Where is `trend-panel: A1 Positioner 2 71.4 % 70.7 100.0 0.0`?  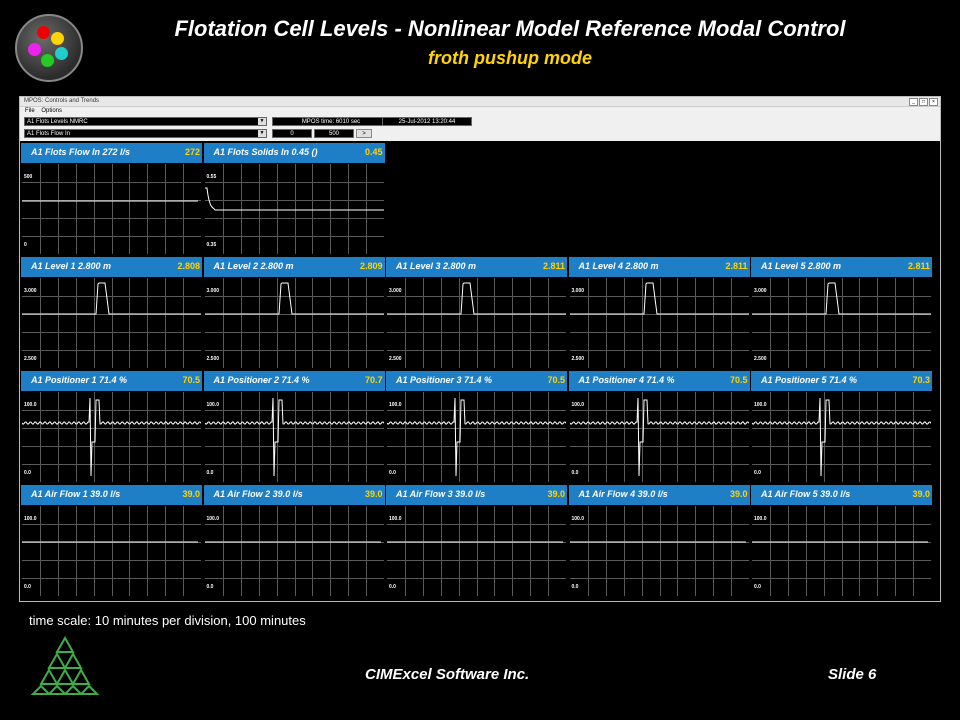 trend-panel: A1 Positioner 2 71.4 % 70.7 100.0 0.0 is located at coordinates (294, 427).